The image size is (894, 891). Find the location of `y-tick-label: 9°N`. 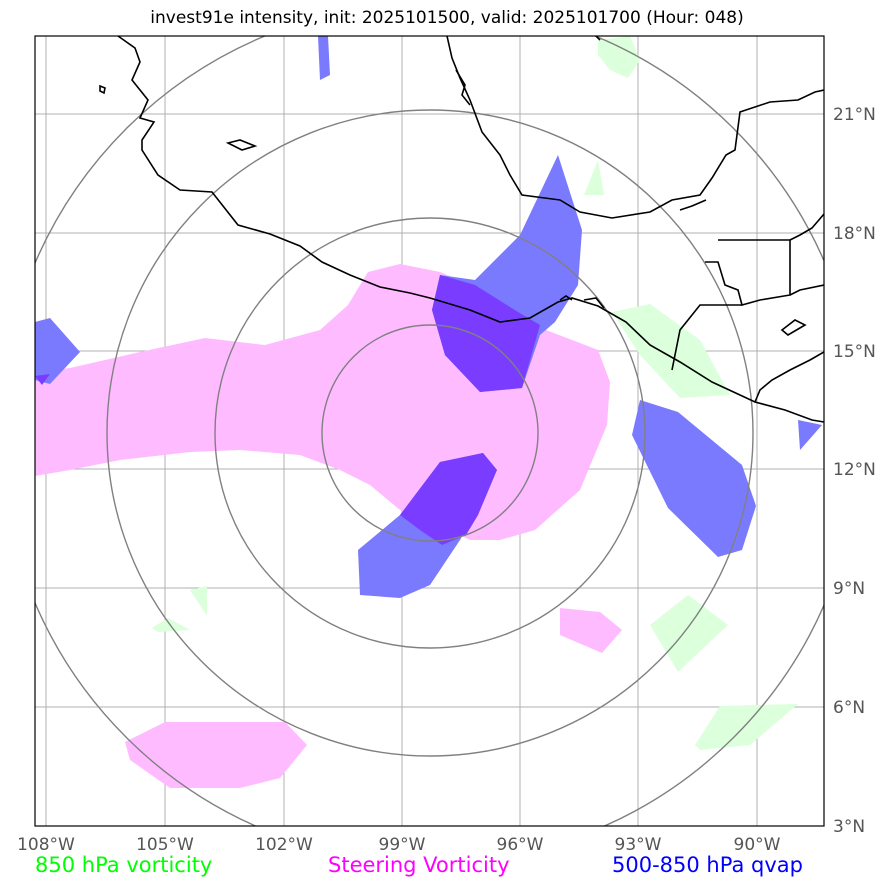

y-tick-label: 9°N is located at coordinates (849, 589).